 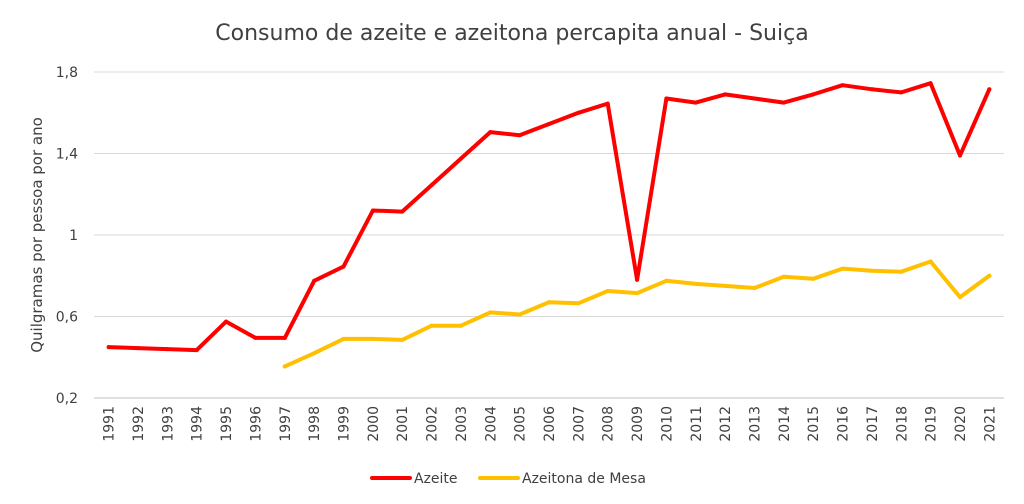 What do you see at coordinates (110, 424) in the screenshot?
I see `x-tick-label: 1991` at bounding box center [110, 424].